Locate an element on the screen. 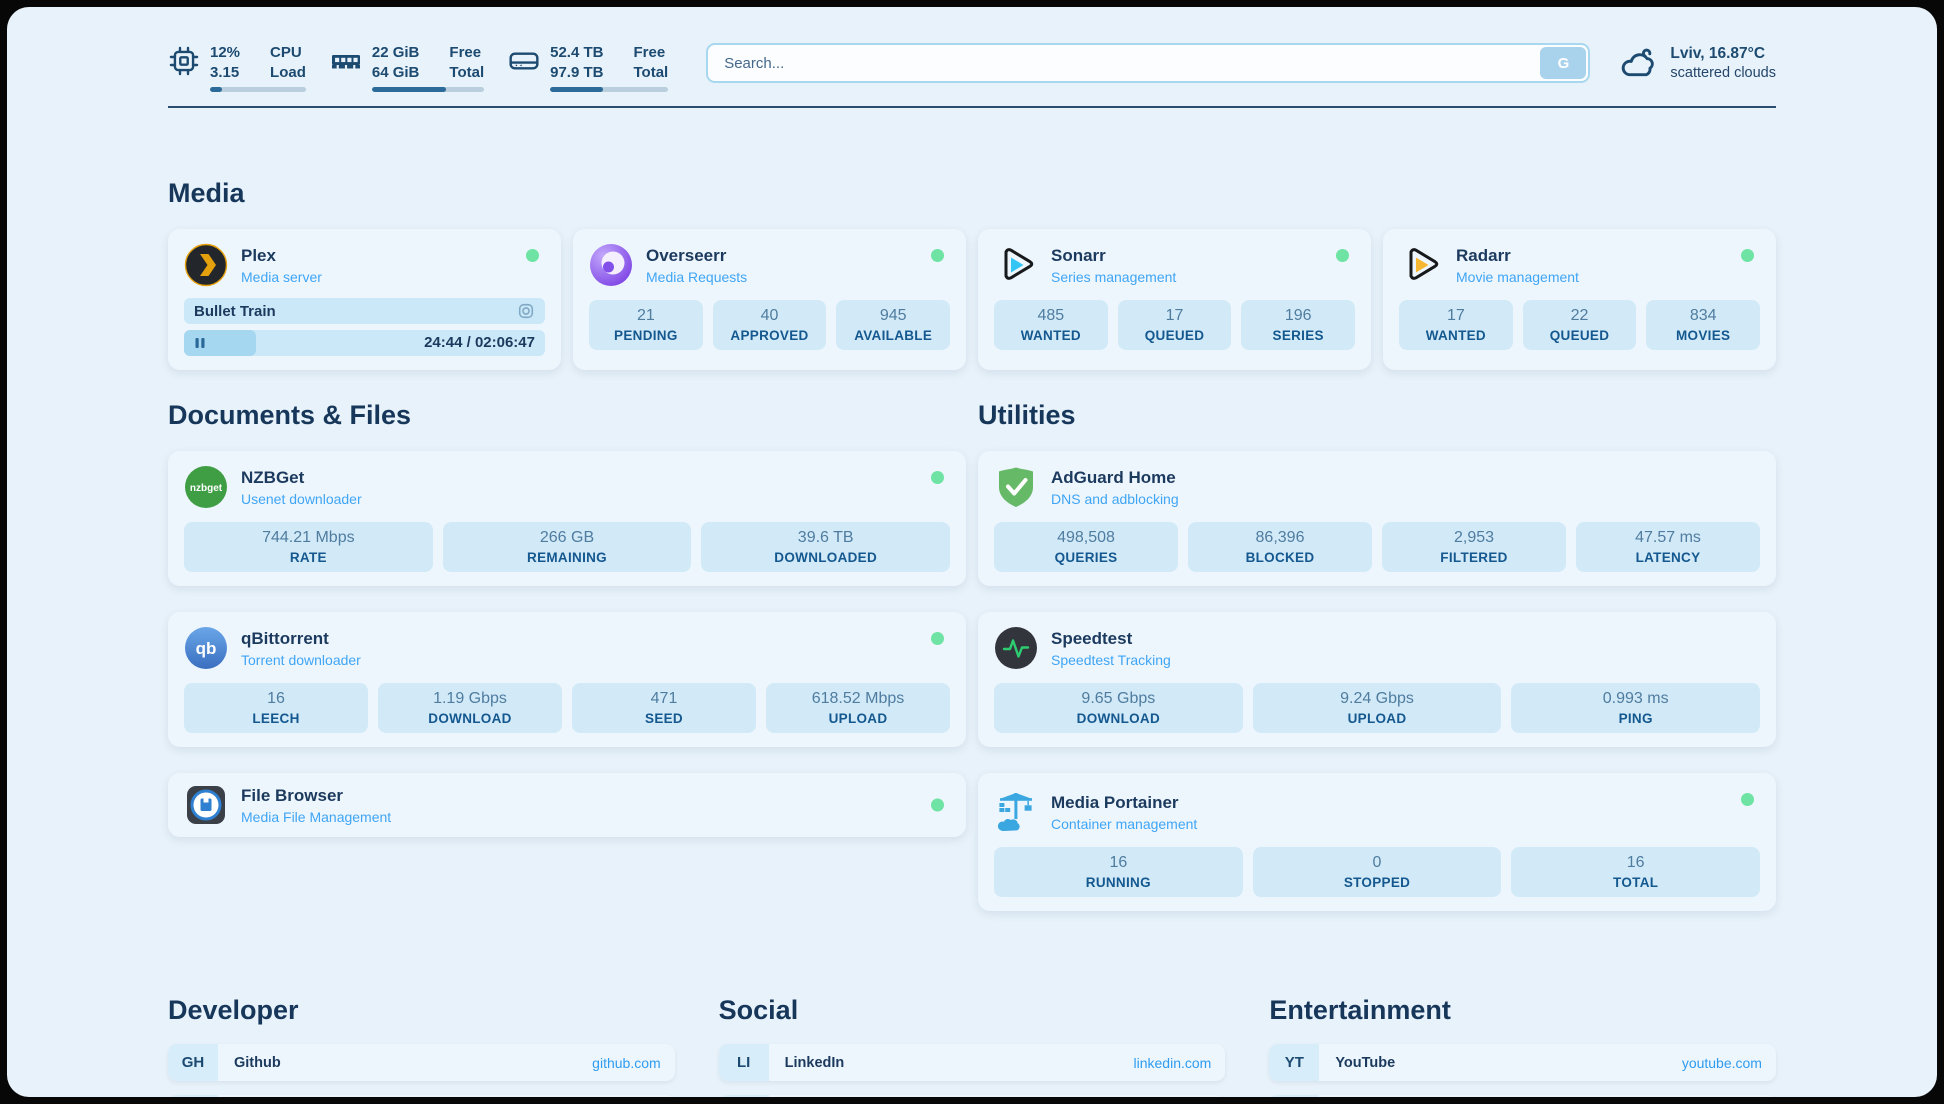 The height and width of the screenshot is (1104, 1944). bookmark-name: YouTube is located at coordinates (1365, 1062).